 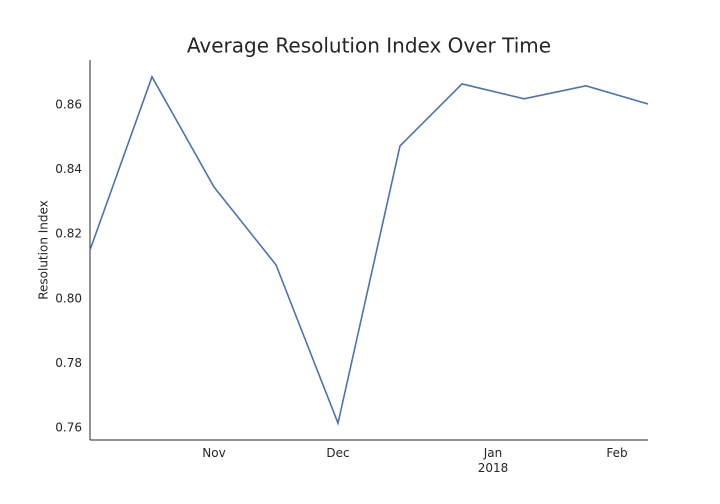 What do you see at coordinates (68, 234) in the screenshot?
I see `y-tick-label: 0.82` at bounding box center [68, 234].